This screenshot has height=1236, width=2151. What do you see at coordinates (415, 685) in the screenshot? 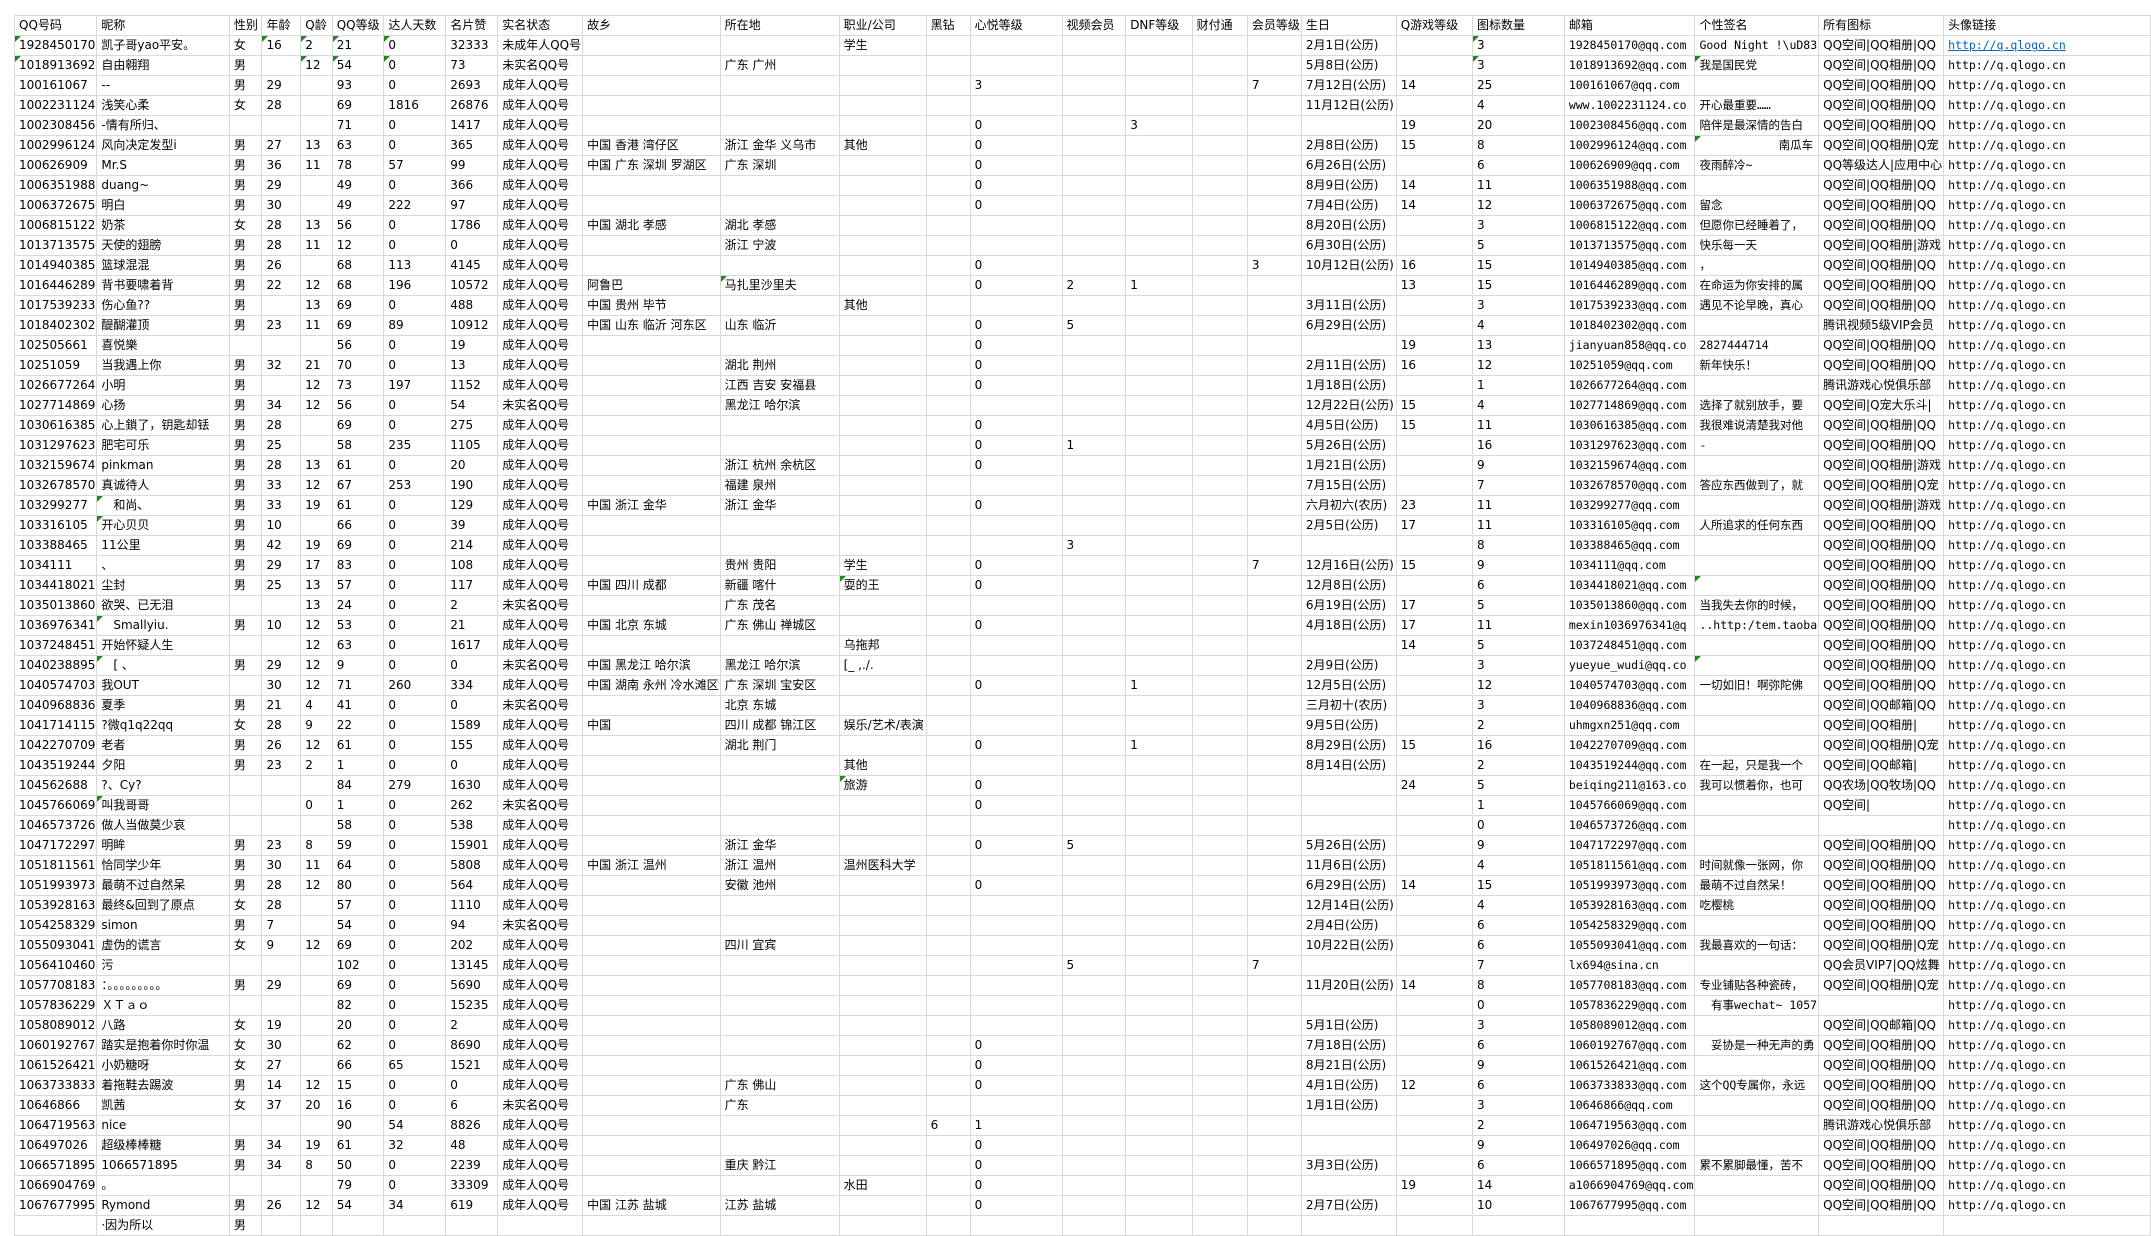
I see `cell-daren: 260` at bounding box center [415, 685].